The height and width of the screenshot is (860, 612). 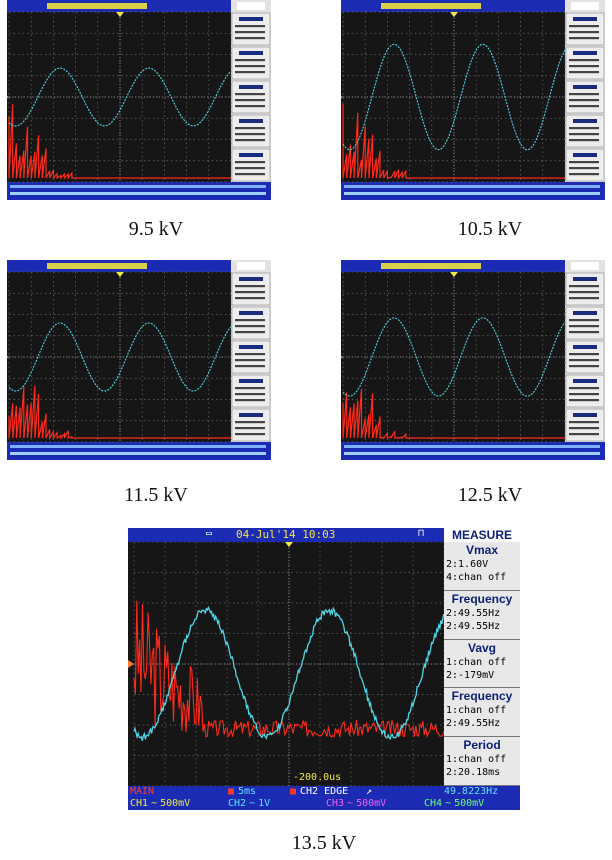 I want to click on measure-box-3: Vavg 1:chan off 2:-179mV, so click(x=482, y=664).